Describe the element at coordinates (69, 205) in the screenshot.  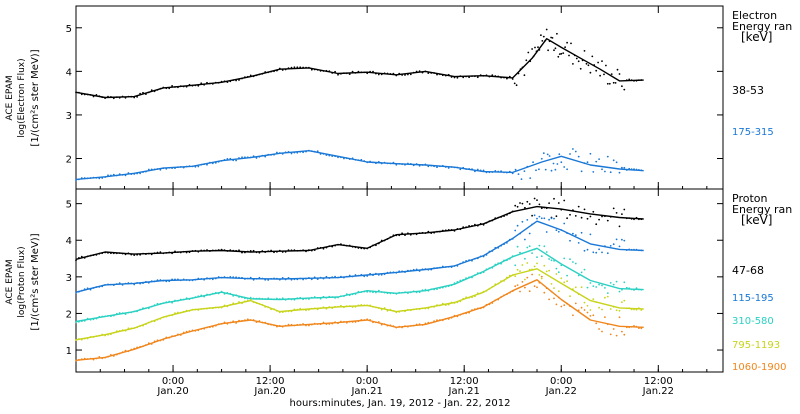
I see `y-tick-label: 5` at that location.